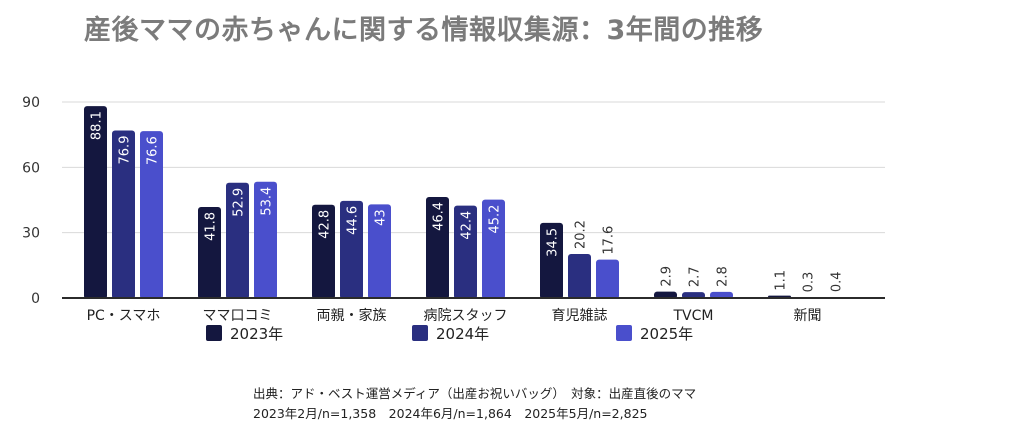 The height and width of the screenshot is (428, 1024). I want to click on value-label-tvcm-2023: 2.9, so click(667, 276).